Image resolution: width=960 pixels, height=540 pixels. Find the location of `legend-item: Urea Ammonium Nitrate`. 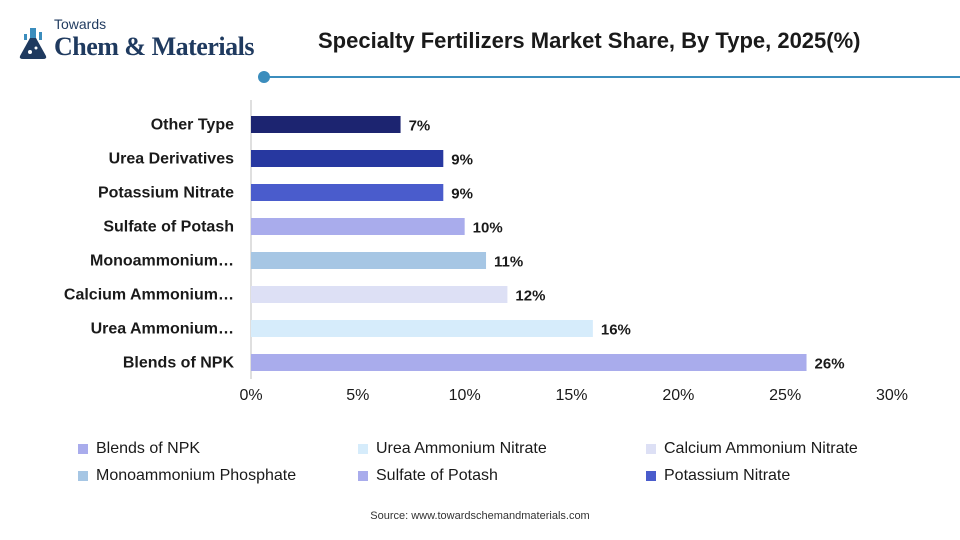

legend-item: Urea Ammonium Nitrate is located at coordinates (452, 449).